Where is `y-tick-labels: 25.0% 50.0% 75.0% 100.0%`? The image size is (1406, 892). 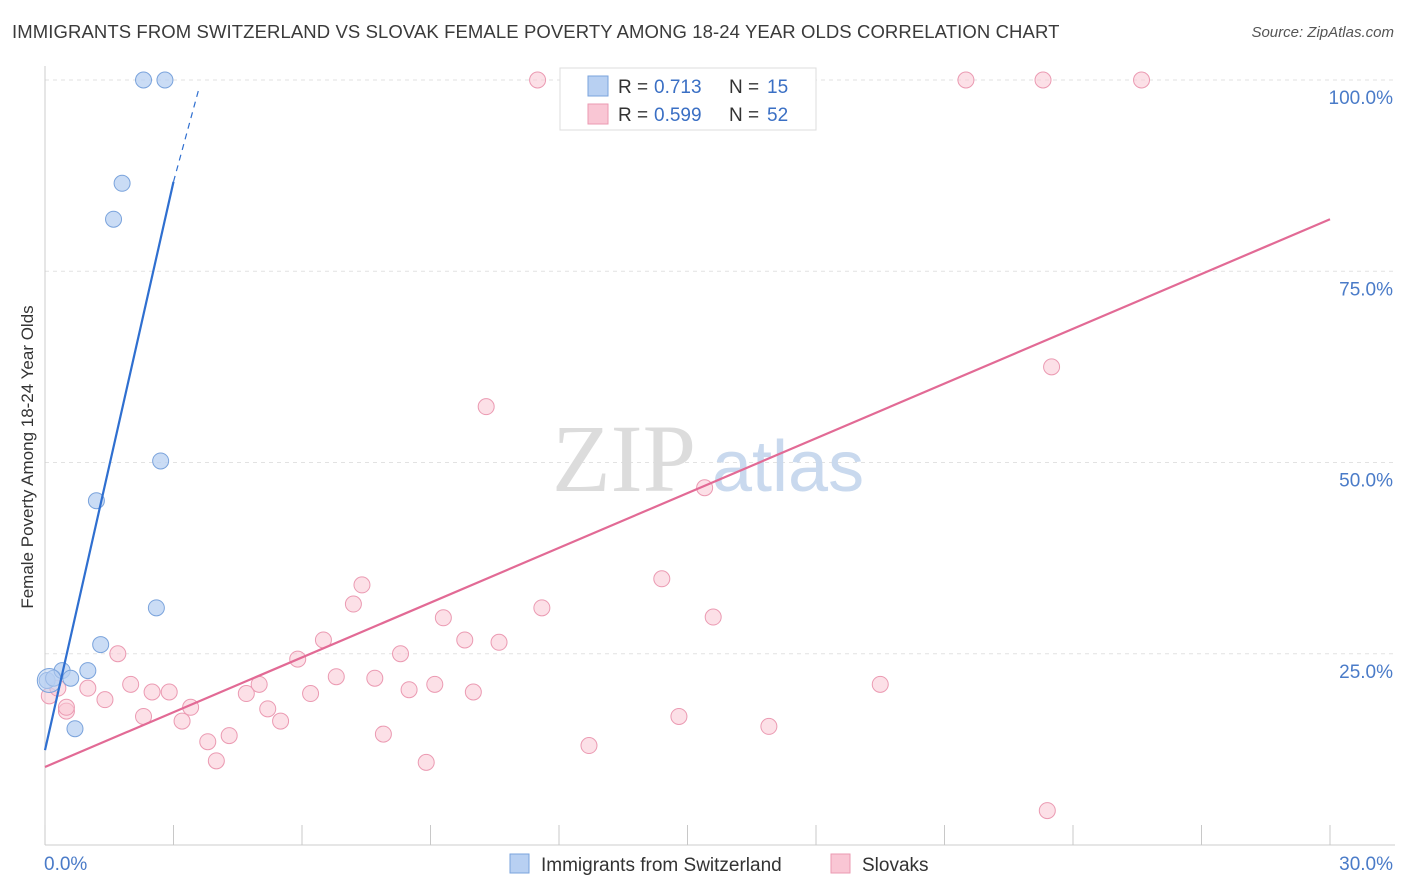
y-tick-labels: 25.0% 50.0% 75.0% 100.0% is located at coordinates (1361, 385).